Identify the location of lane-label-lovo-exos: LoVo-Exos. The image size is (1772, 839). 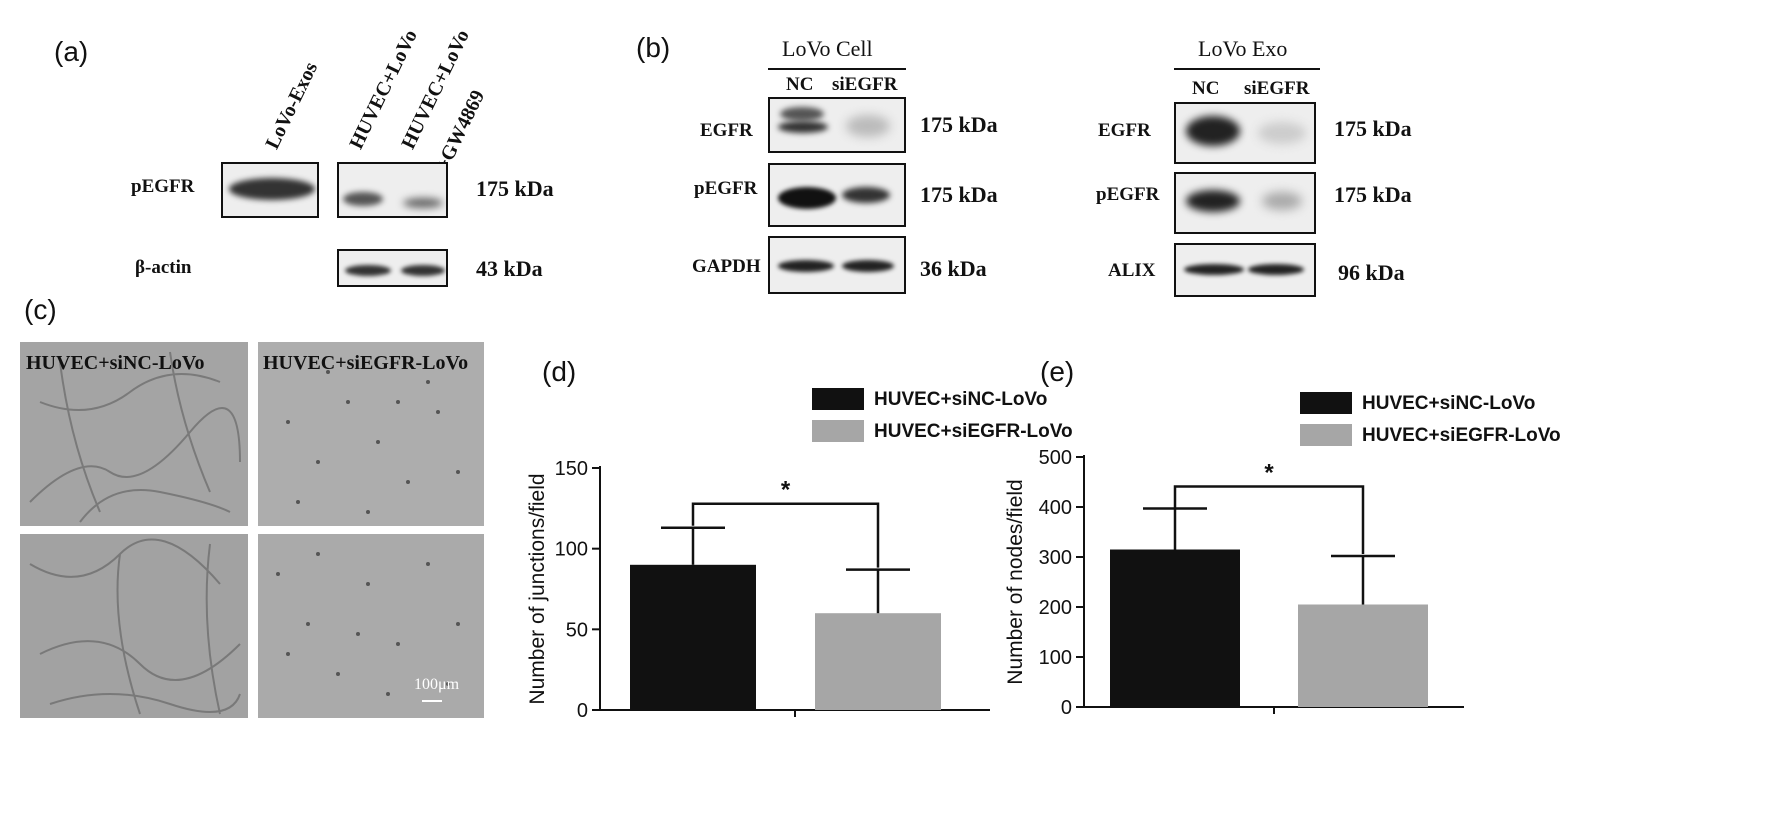
(292, 105).